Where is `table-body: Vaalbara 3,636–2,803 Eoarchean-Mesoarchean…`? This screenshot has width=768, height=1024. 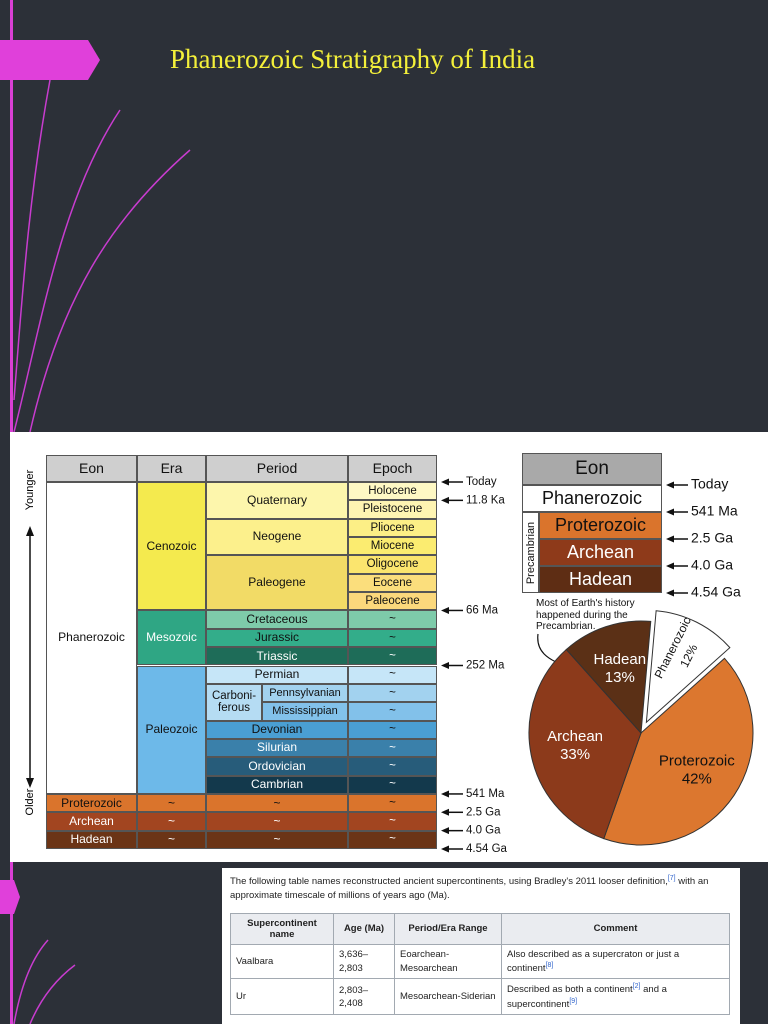 table-body: Vaalbara 3,636–2,803 Eoarchean-Mesoarchean… is located at coordinates (480, 979).